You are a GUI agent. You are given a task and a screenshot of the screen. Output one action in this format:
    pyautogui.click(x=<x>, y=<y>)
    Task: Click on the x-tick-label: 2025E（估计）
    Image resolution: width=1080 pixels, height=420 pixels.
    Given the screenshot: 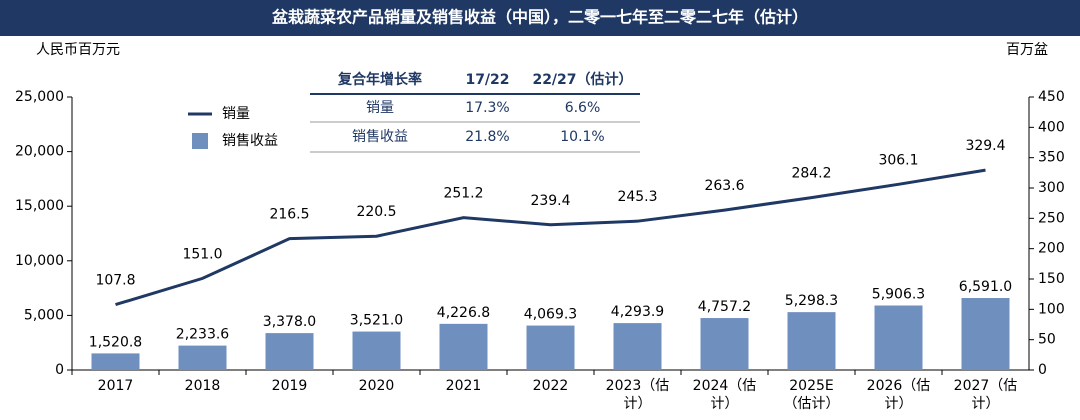 What is the action you would take?
    pyautogui.click(x=811, y=395)
    